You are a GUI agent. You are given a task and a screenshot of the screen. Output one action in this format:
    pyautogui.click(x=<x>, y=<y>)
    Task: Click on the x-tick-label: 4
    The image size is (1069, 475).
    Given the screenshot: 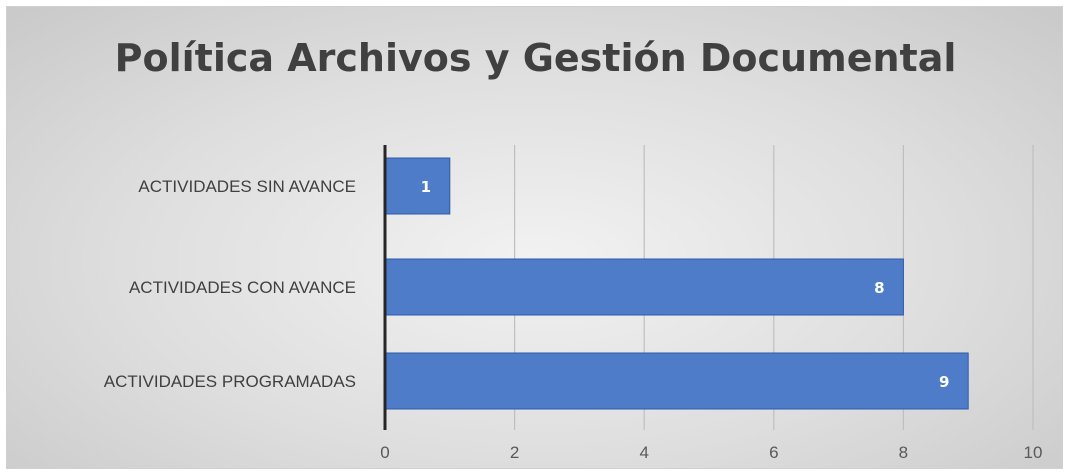 What is the action you would take?
    pyautogui.click(x=643, y=452)
    